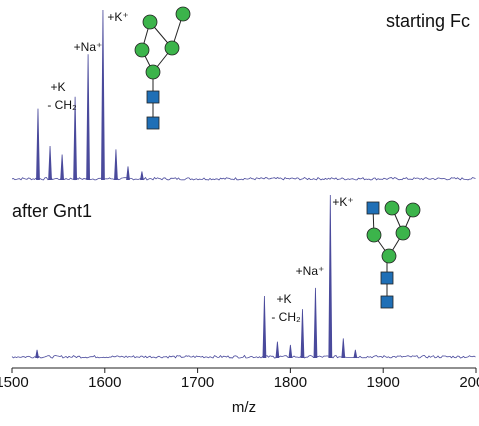 The image size is (479, 426). Describe the element at coordinates (14, 382) in the screenshot. I see `x-tick-label: 1500` at that location.